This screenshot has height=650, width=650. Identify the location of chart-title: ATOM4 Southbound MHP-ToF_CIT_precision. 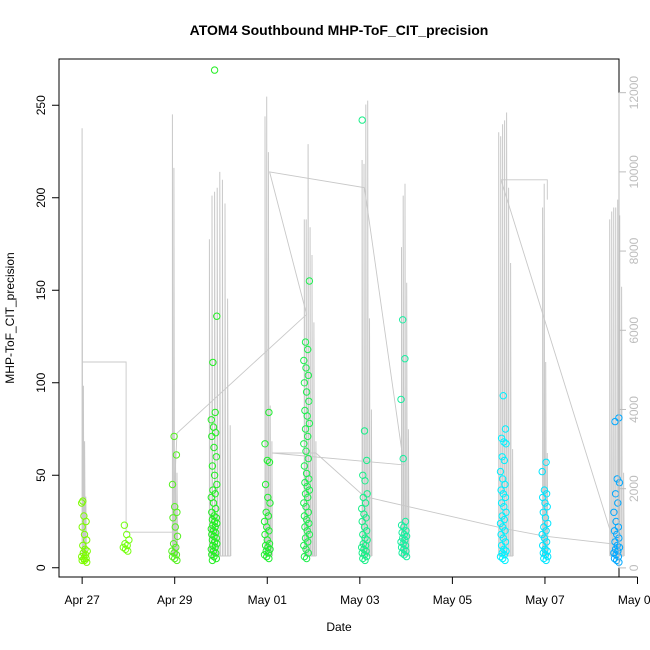
(339, 30).